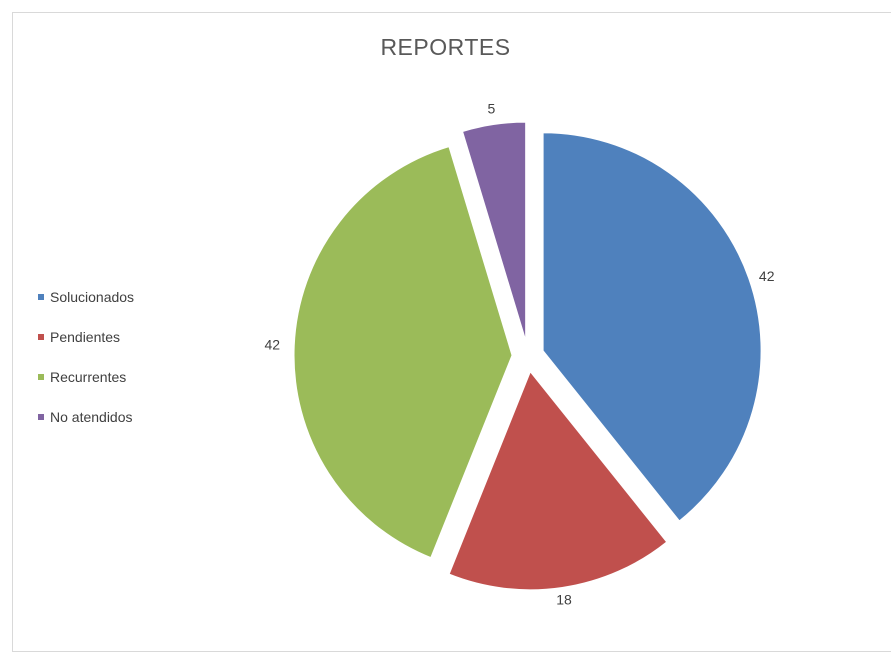 This screenshot has height=652, width=891. I want to click on legend-label: Recurrentes, so click(88, 377).